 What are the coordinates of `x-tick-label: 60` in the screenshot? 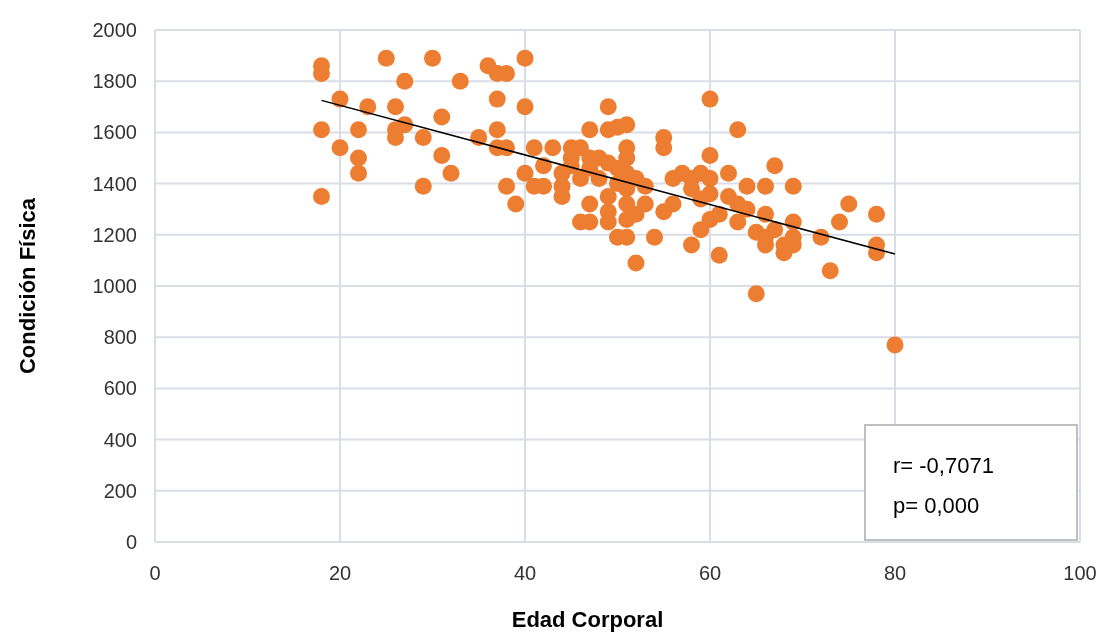 It's located at (710, 573).